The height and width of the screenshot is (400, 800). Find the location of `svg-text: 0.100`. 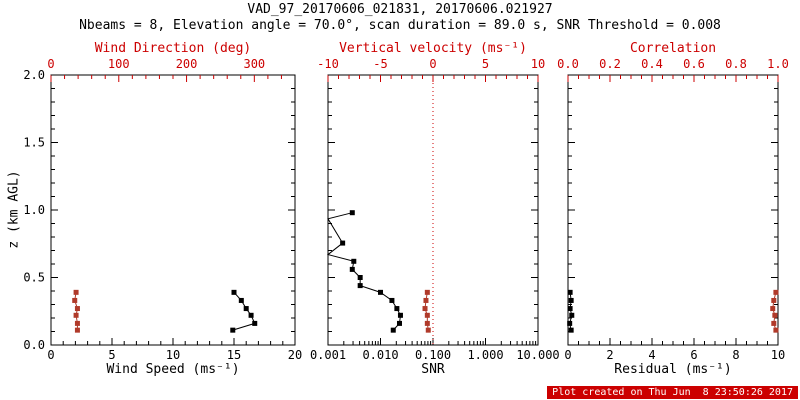

svg-text: 0.100 is located at coordinates (433, 355).